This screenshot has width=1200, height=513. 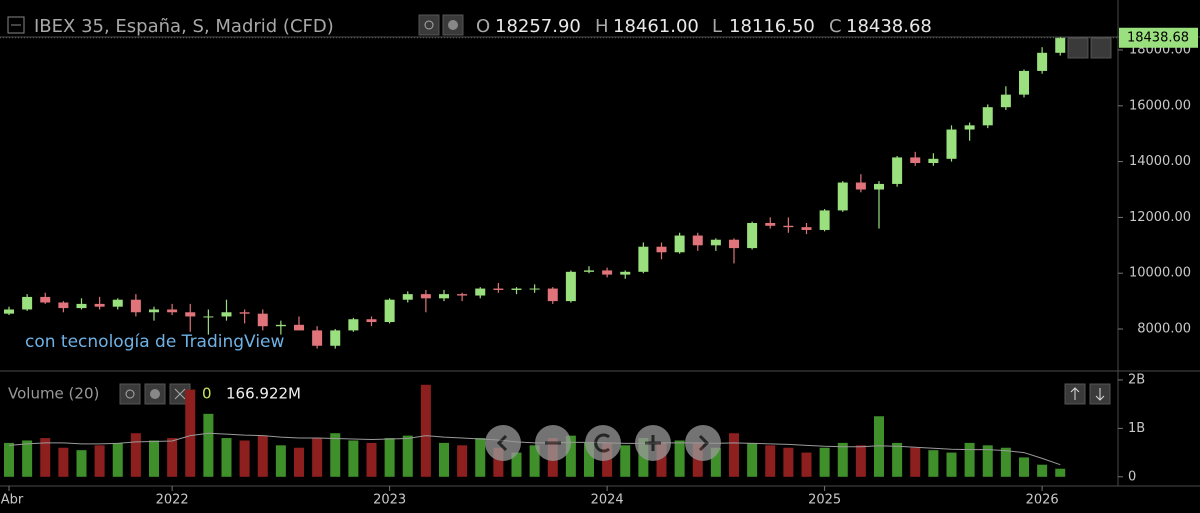 What do you see at coordinates (538, 26) in the screenshot?
I see `open-value: 18257.90` at bounding box center [538, 26].